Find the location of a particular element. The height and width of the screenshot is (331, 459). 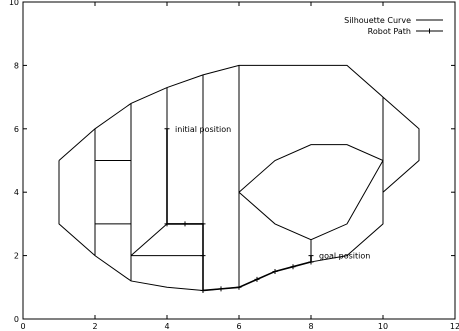

y-tick-label: 0 is located at coordinates (16, 319).